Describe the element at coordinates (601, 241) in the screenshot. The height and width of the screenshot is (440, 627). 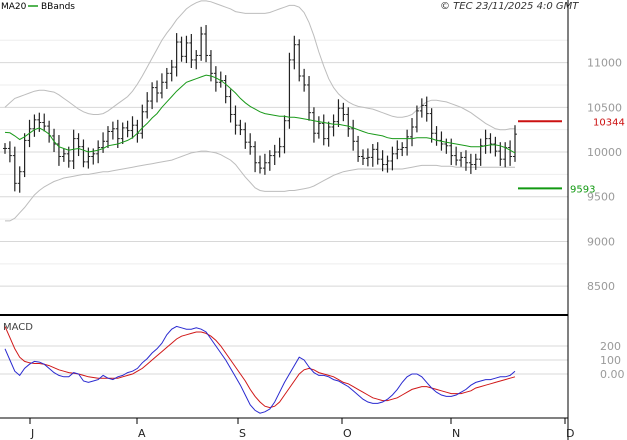
I see `price-y-tick-label: 9000` at that location.